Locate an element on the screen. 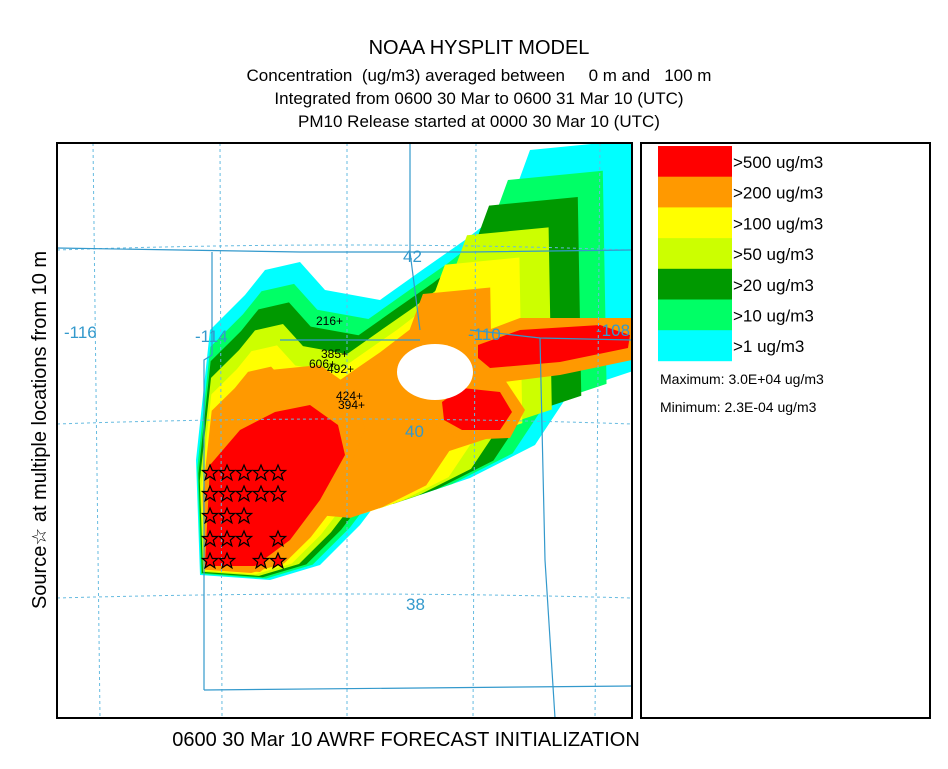  point-label: 492+ is located at coordinates (340, 369).